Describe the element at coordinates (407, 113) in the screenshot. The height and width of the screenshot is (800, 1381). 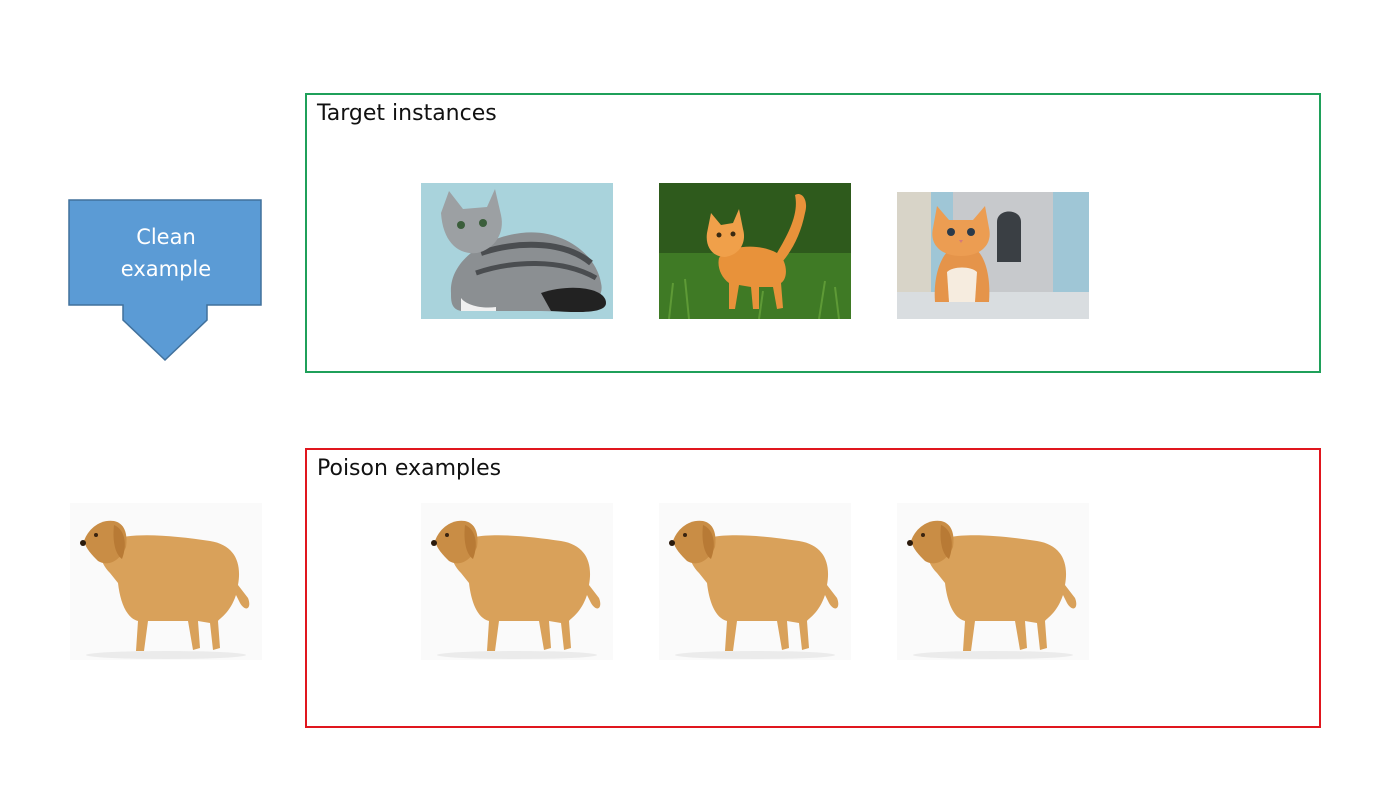
I see `target-instances-title: Target instances` at that location.